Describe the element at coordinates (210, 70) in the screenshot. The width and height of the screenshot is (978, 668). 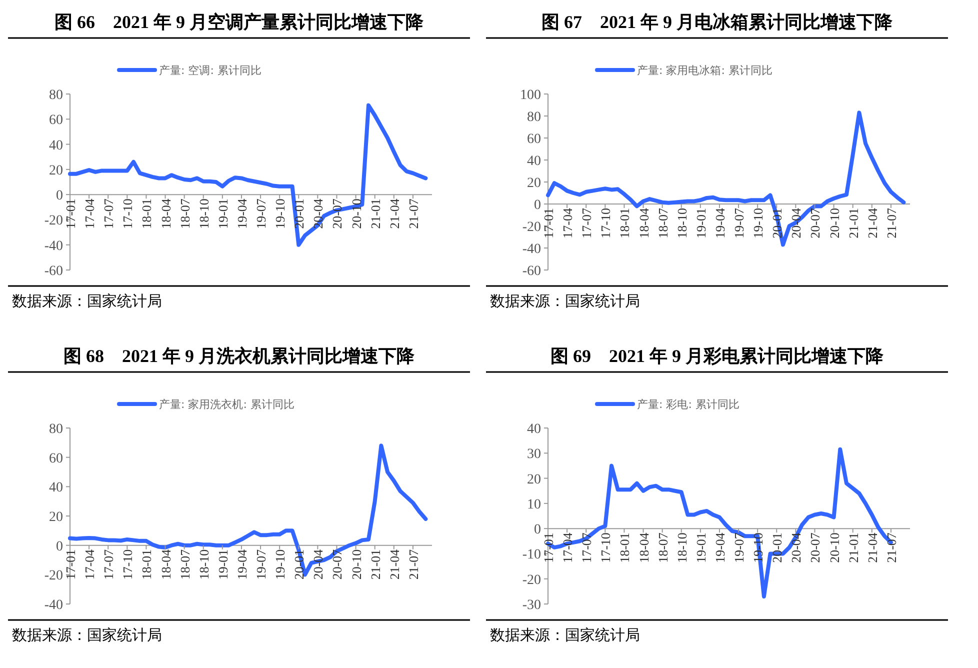
I see `legend-label: 产量: 空调: 累计同比` at that location.